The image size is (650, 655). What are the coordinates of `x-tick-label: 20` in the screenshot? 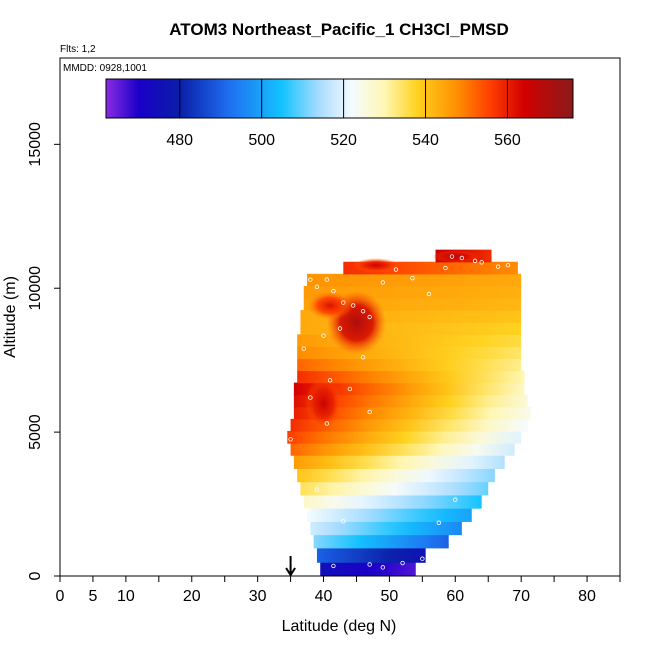 It's located at (192, 596).